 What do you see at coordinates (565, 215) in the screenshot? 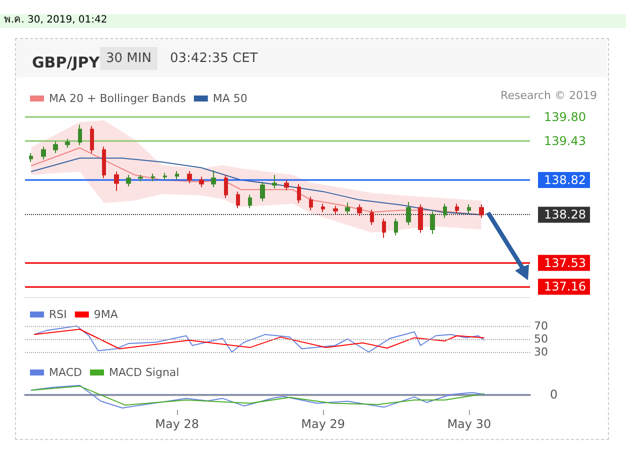
I see `ref-line-label: 138.28` at bounding box center [565, 215].